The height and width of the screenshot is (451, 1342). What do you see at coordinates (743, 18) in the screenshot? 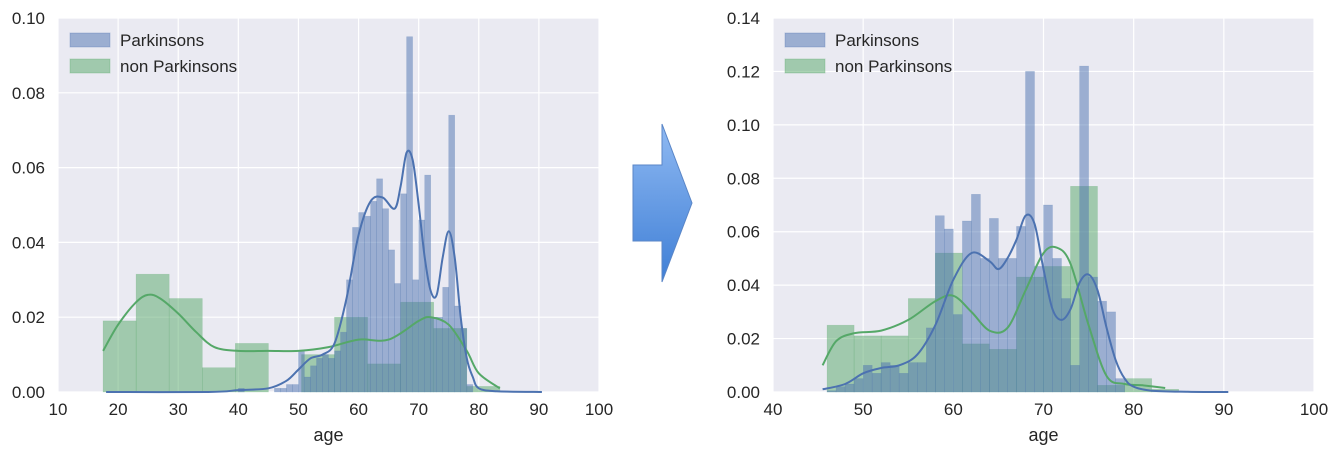
I see `y-tick-label: 0.14` at bounding box center [743, 18].